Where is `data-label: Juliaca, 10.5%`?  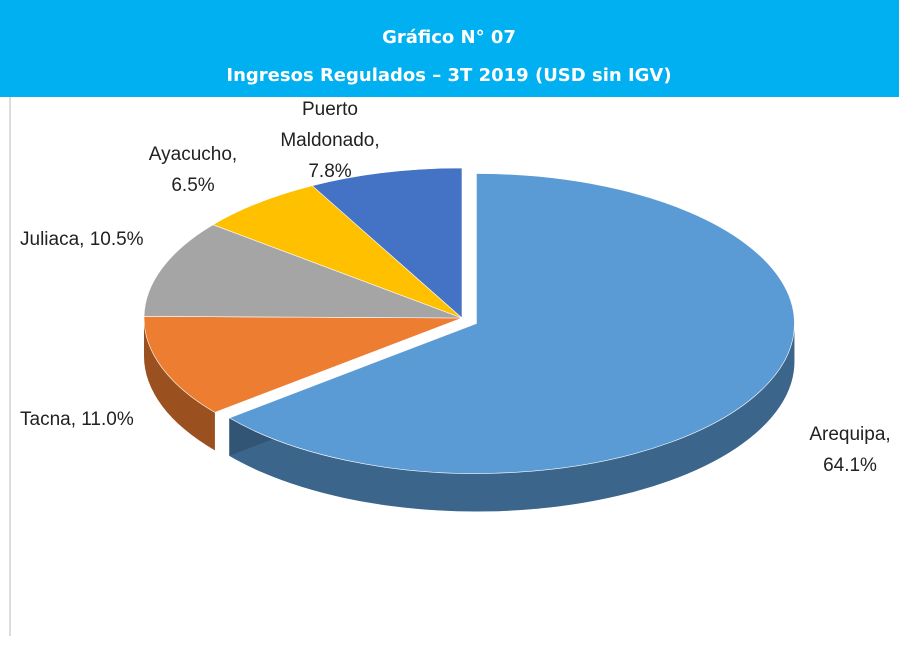
data-label: Juliaca, 10.5% is located at coordinates (82, 239).